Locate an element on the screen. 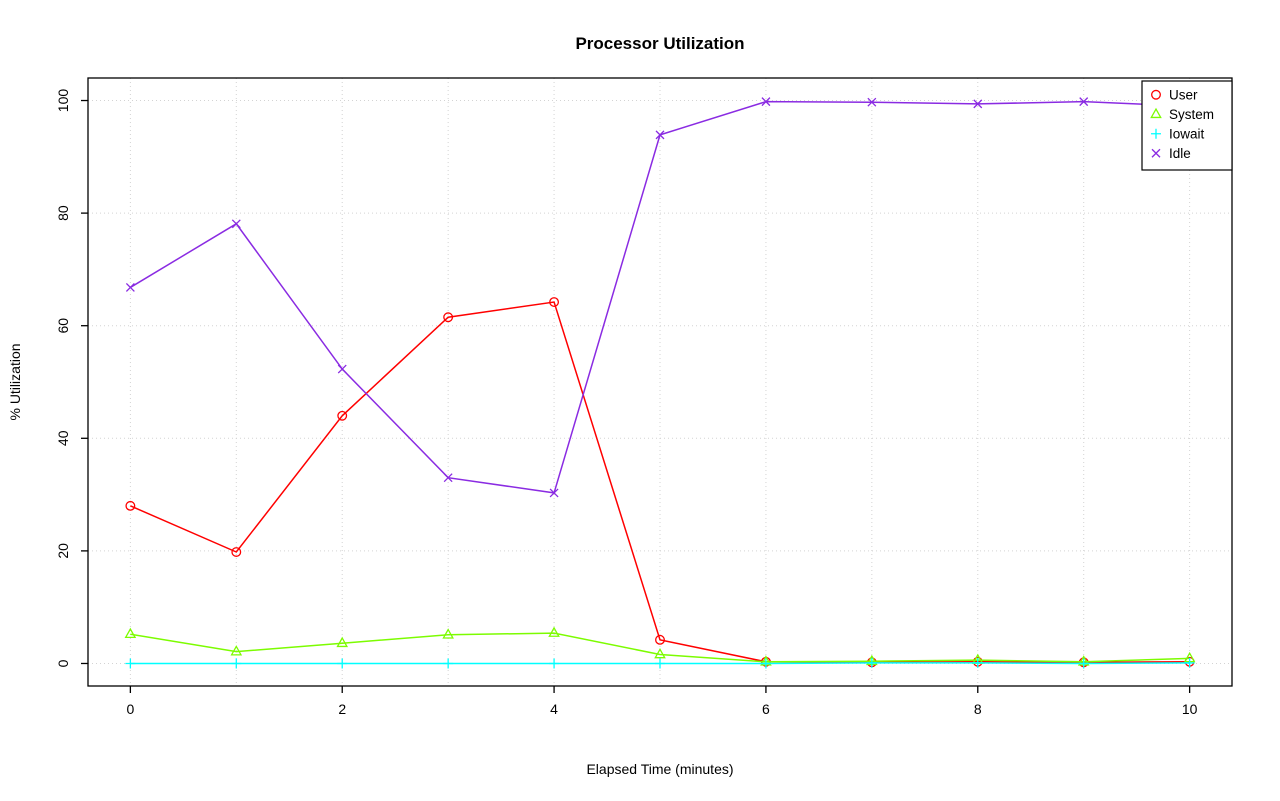 Image resolution: width=1280 pixels, height=801 pixels. legend-label: Idle is located at coordinates (1180, 153).